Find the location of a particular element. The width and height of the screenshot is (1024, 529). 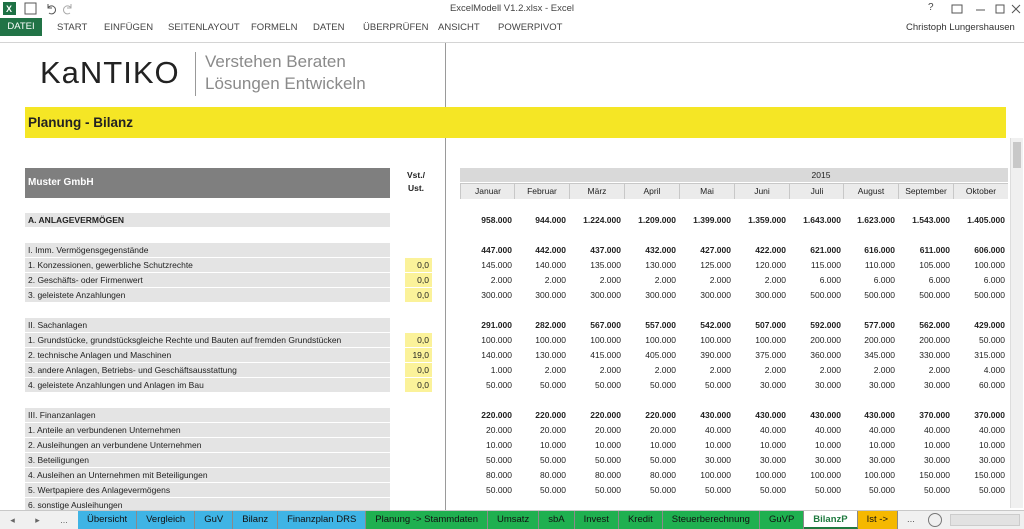

sheet-tab: sbA is located at coordinates (557, 520).